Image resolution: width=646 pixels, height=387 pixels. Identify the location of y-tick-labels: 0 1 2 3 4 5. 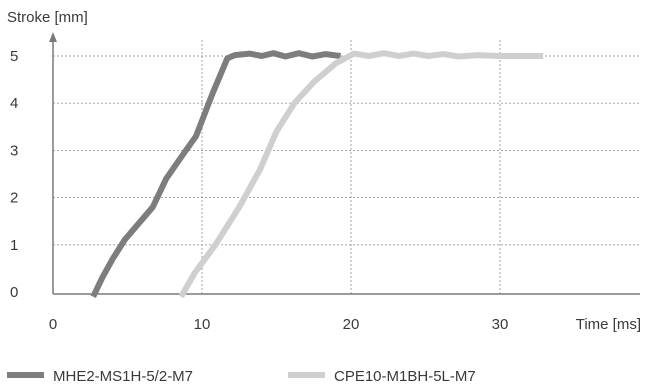
(14, 174).